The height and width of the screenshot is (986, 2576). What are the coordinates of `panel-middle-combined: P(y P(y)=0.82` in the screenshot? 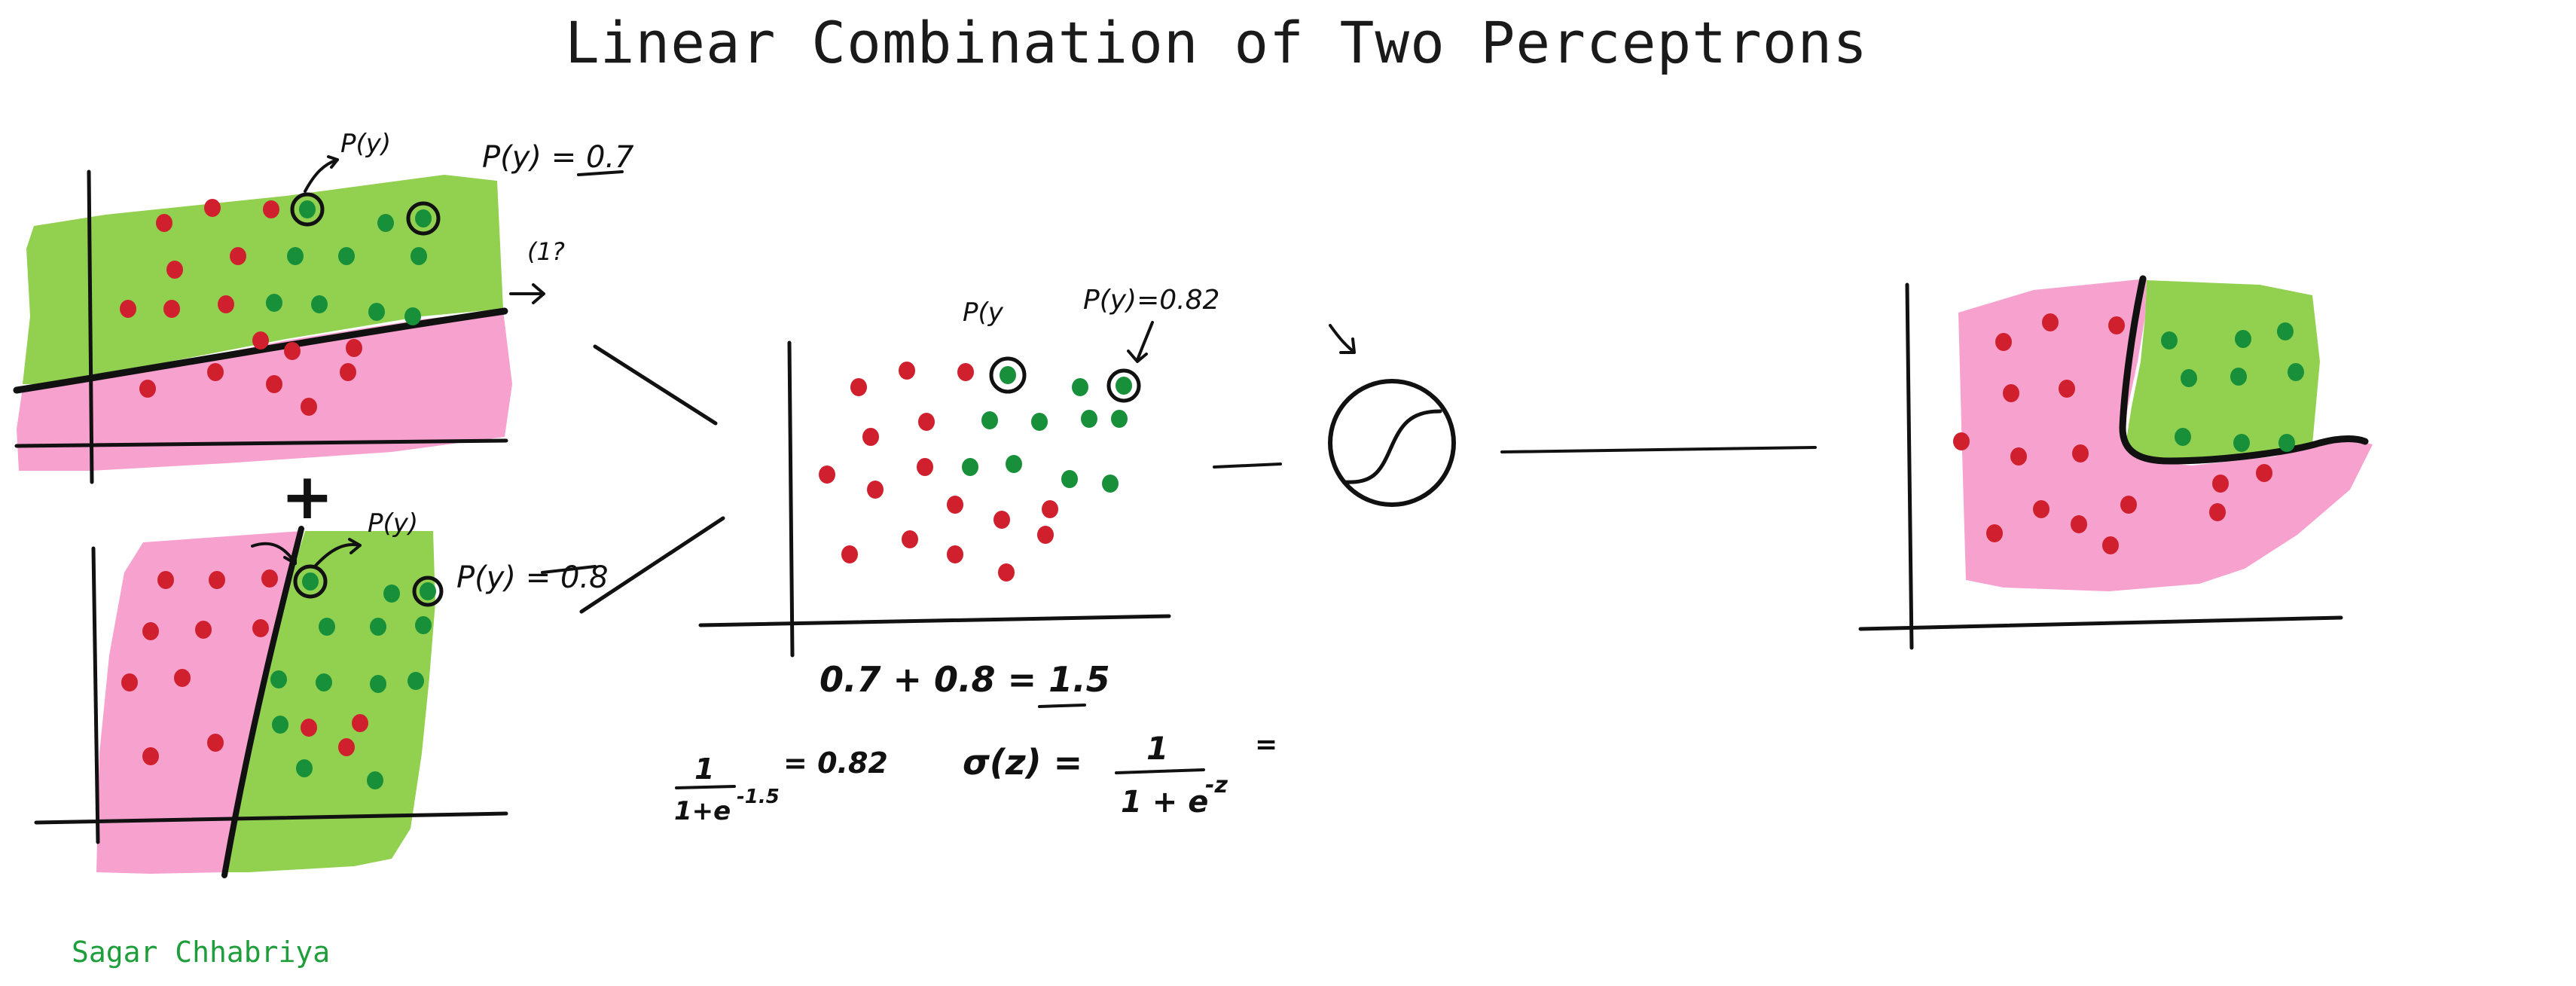 It's located at (959, 472).